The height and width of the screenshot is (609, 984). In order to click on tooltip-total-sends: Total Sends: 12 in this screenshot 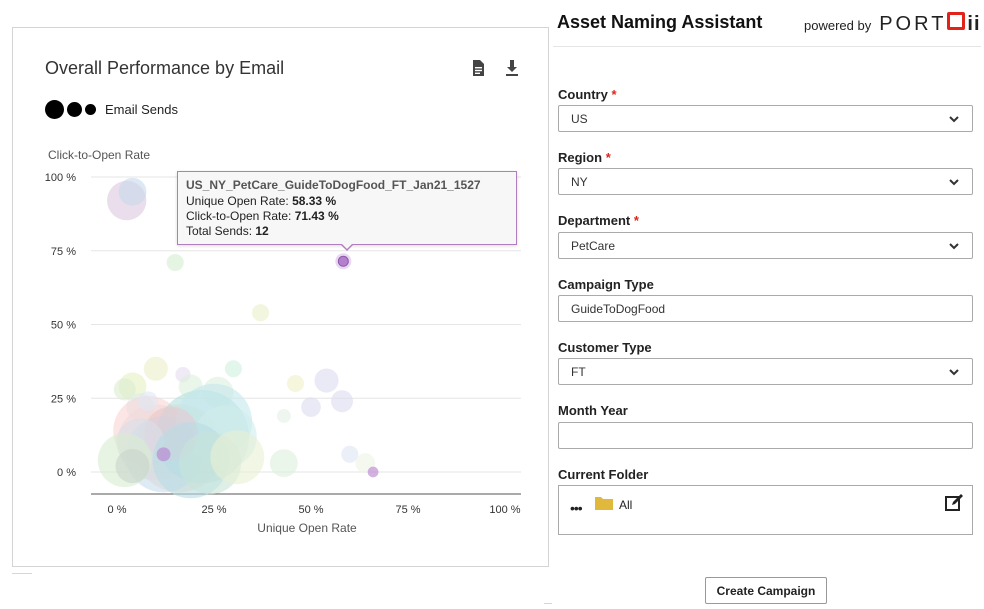, I will do `click(227, 231)`.